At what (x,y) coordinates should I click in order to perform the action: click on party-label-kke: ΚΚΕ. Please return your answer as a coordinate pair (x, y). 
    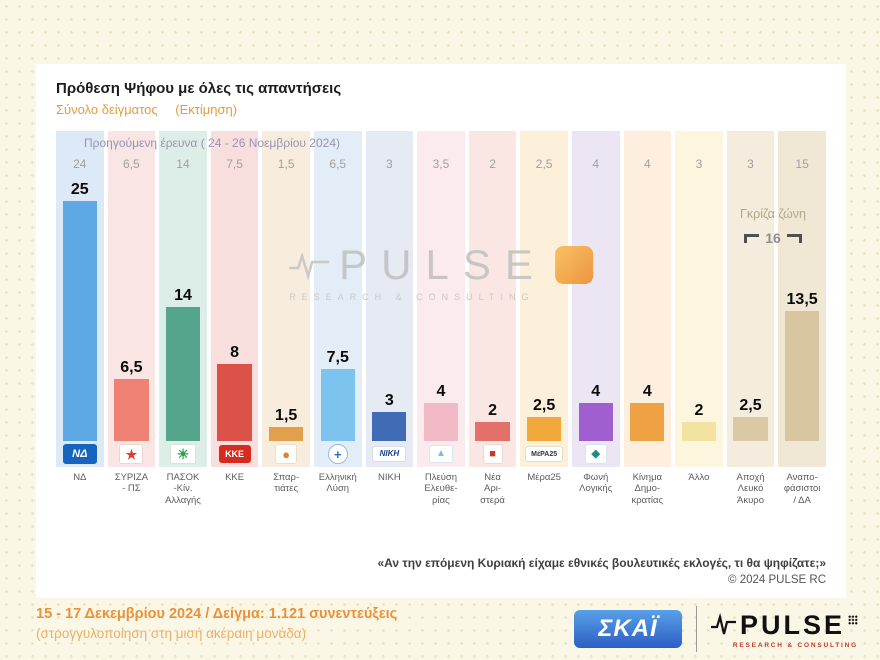
    Looking at the image, I should click on (235, 477).